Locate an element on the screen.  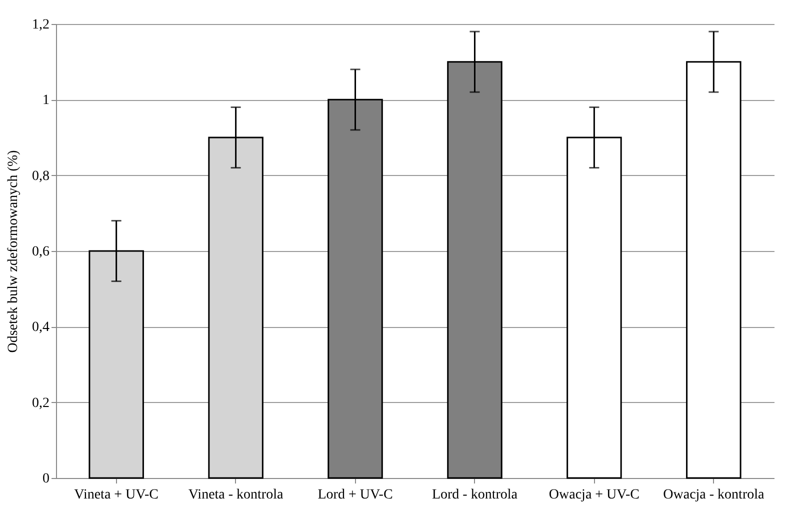
x-tick-label: Vineta - kontrola is located at coordinates (236, 495).